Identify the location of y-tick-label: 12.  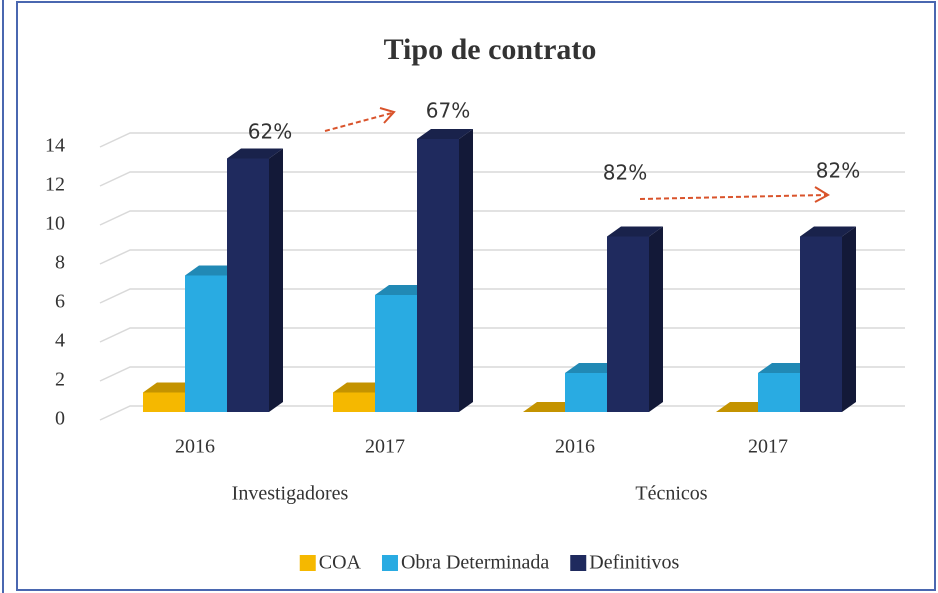
(55, 185).